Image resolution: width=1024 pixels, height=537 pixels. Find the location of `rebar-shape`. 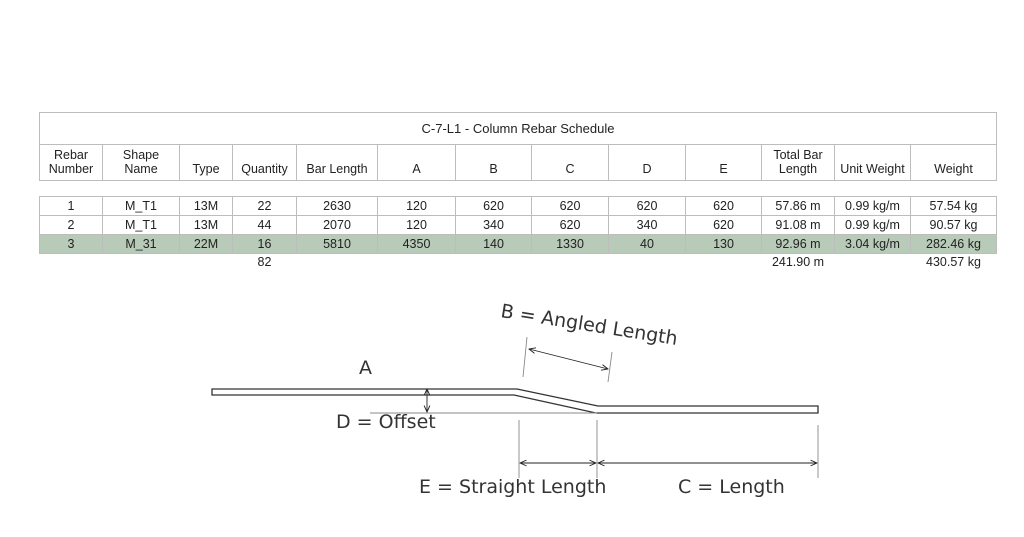

rebar-shape is located at coordinates (515, 401).